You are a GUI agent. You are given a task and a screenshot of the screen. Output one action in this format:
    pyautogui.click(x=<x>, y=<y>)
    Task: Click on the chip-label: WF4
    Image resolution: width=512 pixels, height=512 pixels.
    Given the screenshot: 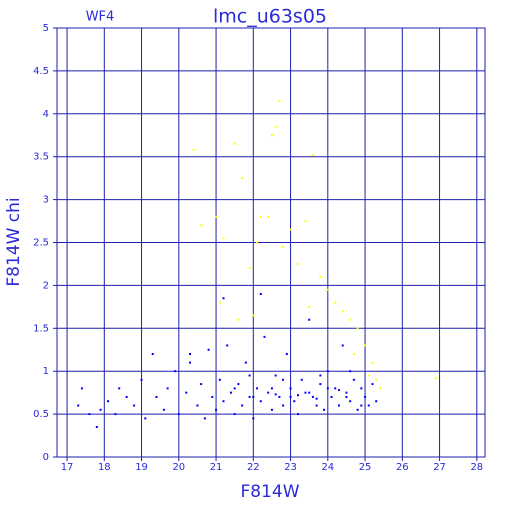 What is the action you would take?
    pyautogui.click(x=100, y=17)
    